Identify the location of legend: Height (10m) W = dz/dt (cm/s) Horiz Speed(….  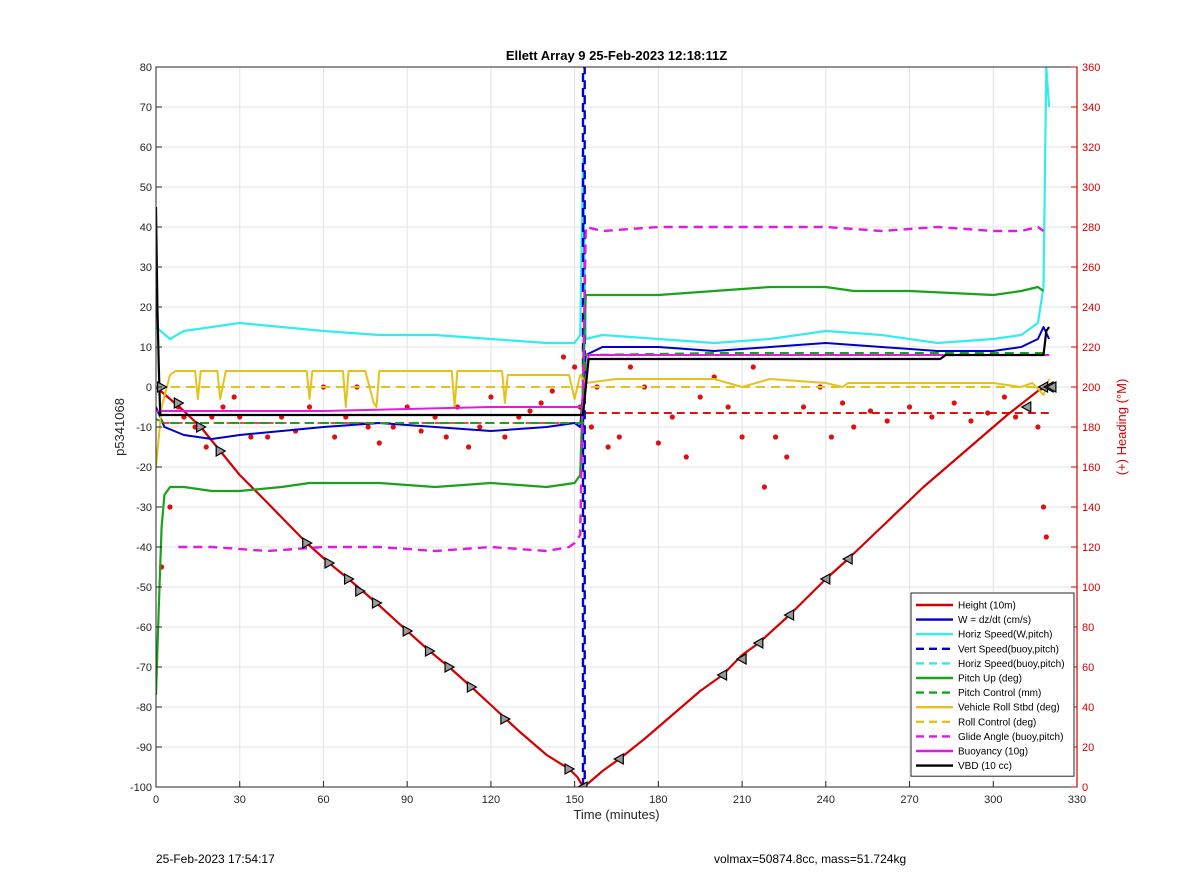
(992, 684).